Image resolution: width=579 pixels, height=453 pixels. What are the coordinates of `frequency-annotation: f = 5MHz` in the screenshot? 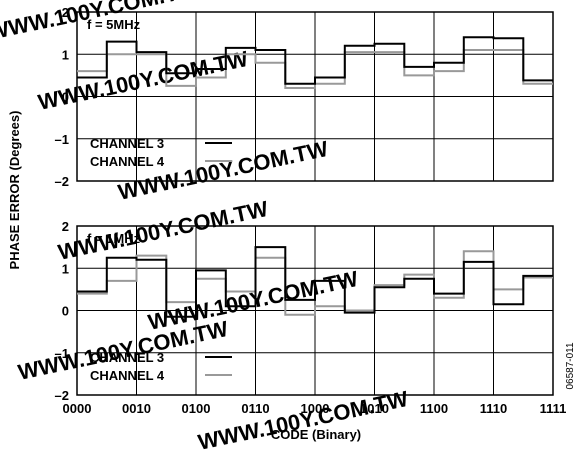 It's located at (114, 24).